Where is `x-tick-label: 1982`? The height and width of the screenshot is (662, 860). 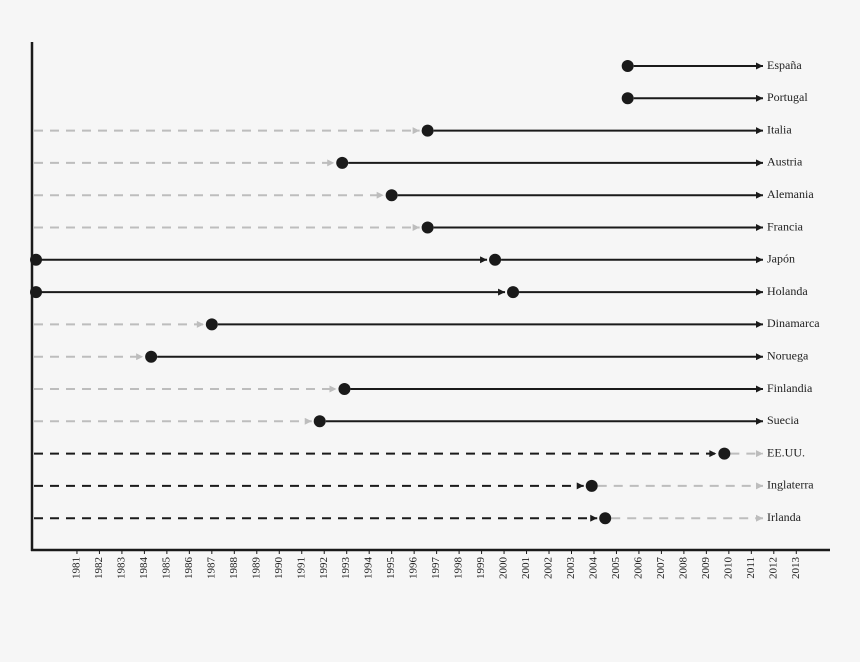 x-tick-label: 1982 is located at coordinates (99, 568).